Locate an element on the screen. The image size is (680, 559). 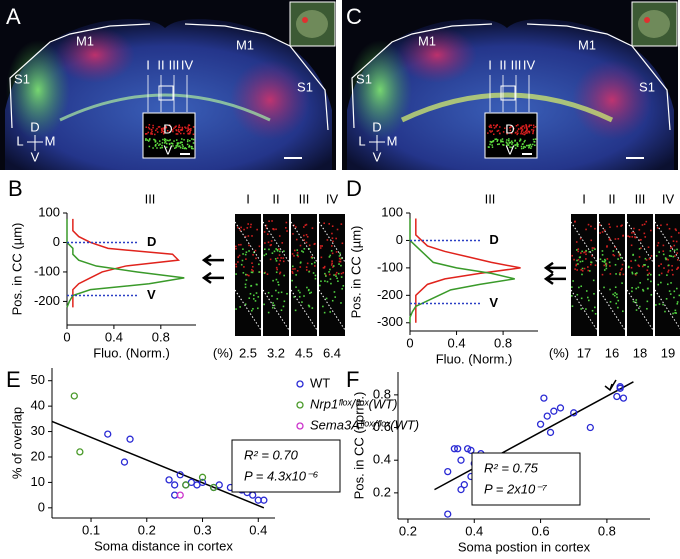
stats-text: R² = 0.75 is located at coordinates (511, 467).